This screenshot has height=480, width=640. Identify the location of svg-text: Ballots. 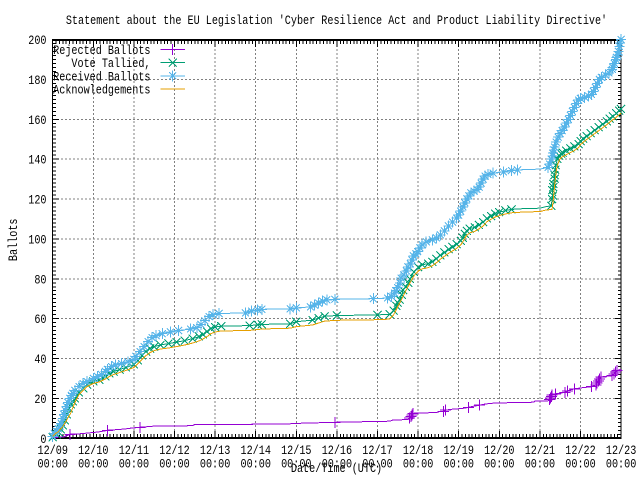
(14, 240).